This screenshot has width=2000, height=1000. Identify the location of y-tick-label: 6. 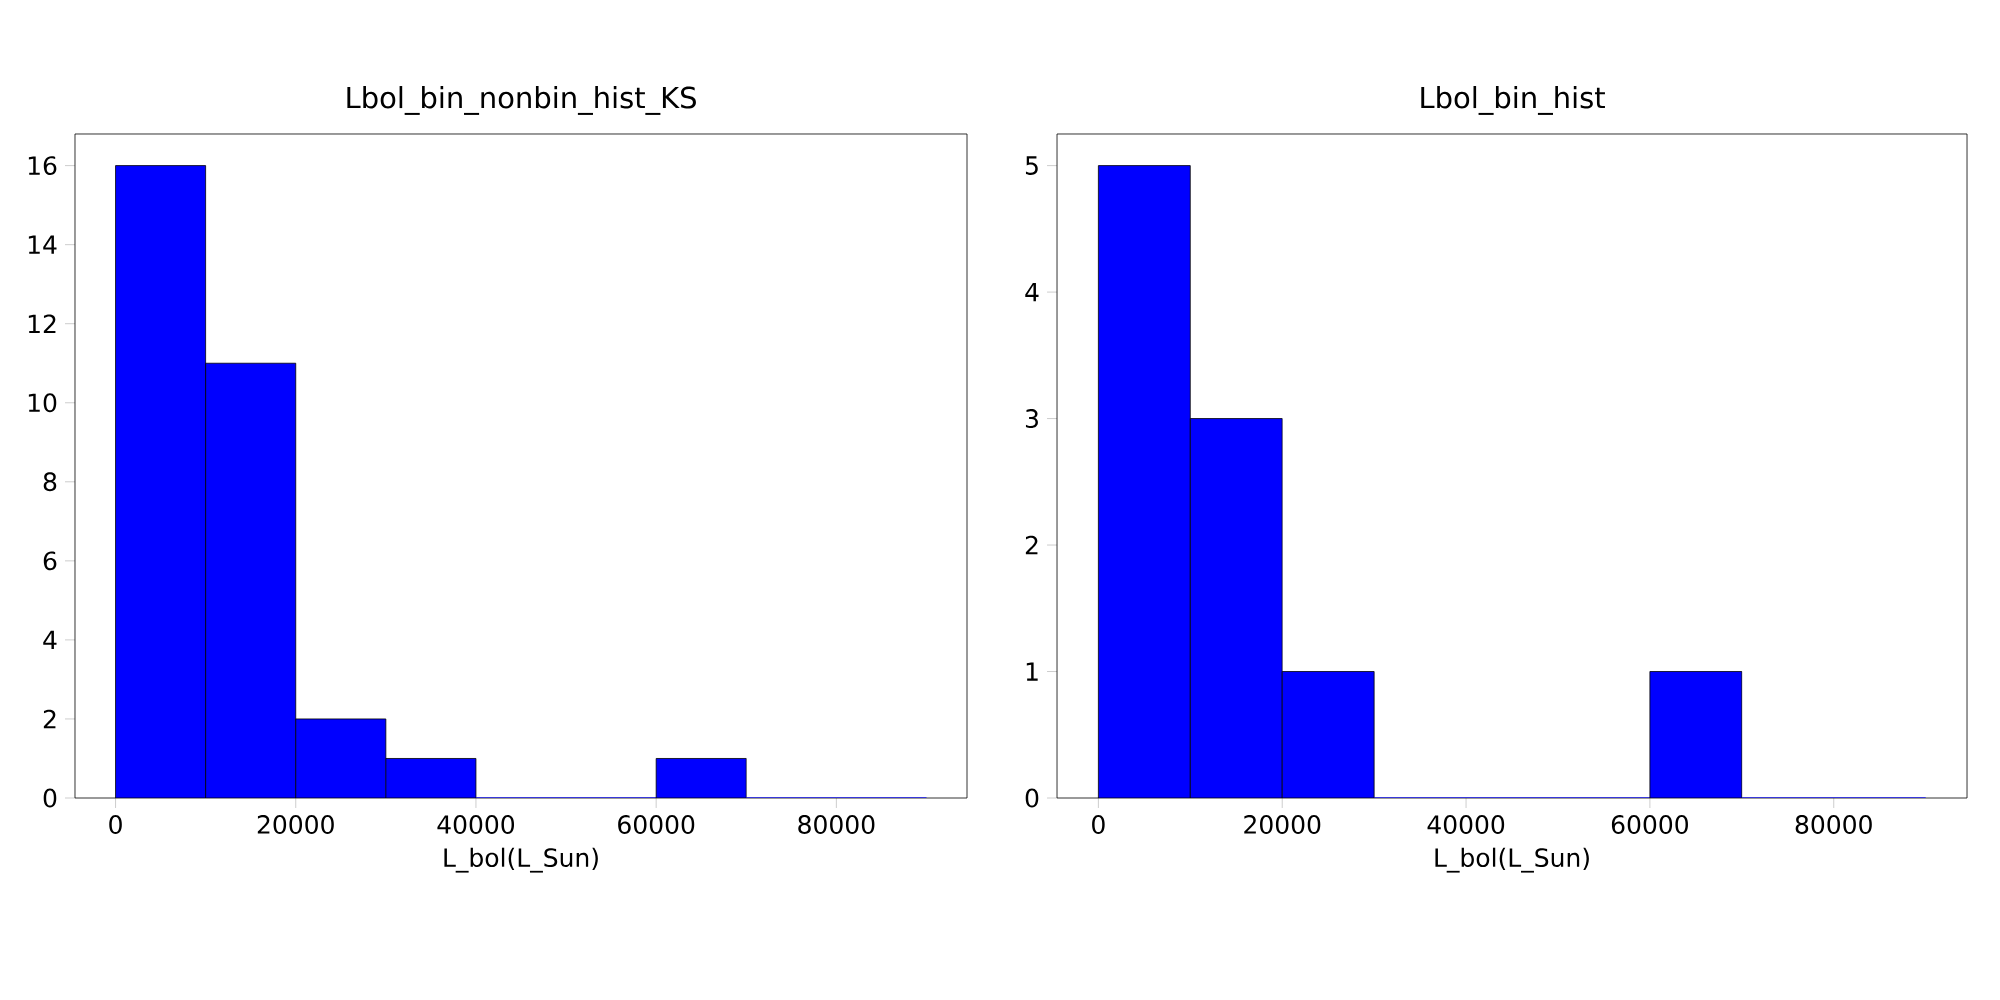
(50, 561).